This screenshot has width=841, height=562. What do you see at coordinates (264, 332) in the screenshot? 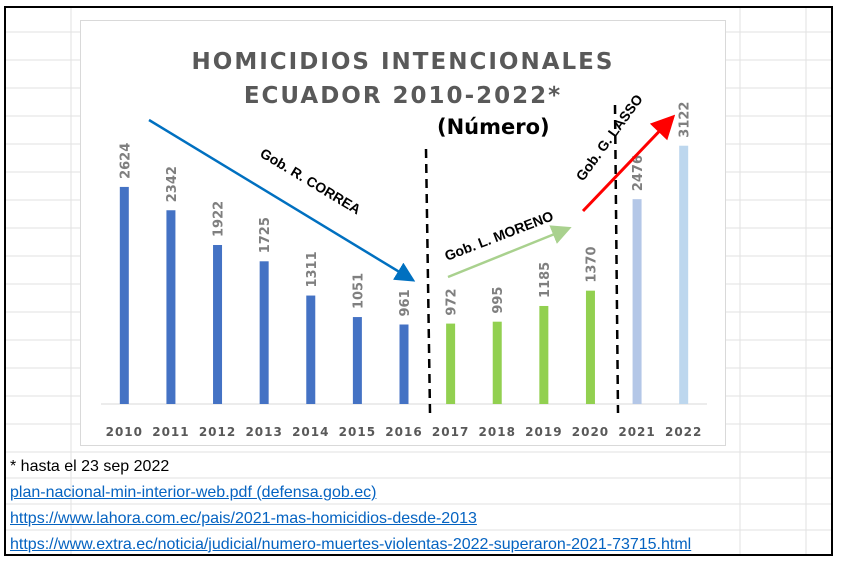
I see `bar-2013` at bounding box center [264, 332].